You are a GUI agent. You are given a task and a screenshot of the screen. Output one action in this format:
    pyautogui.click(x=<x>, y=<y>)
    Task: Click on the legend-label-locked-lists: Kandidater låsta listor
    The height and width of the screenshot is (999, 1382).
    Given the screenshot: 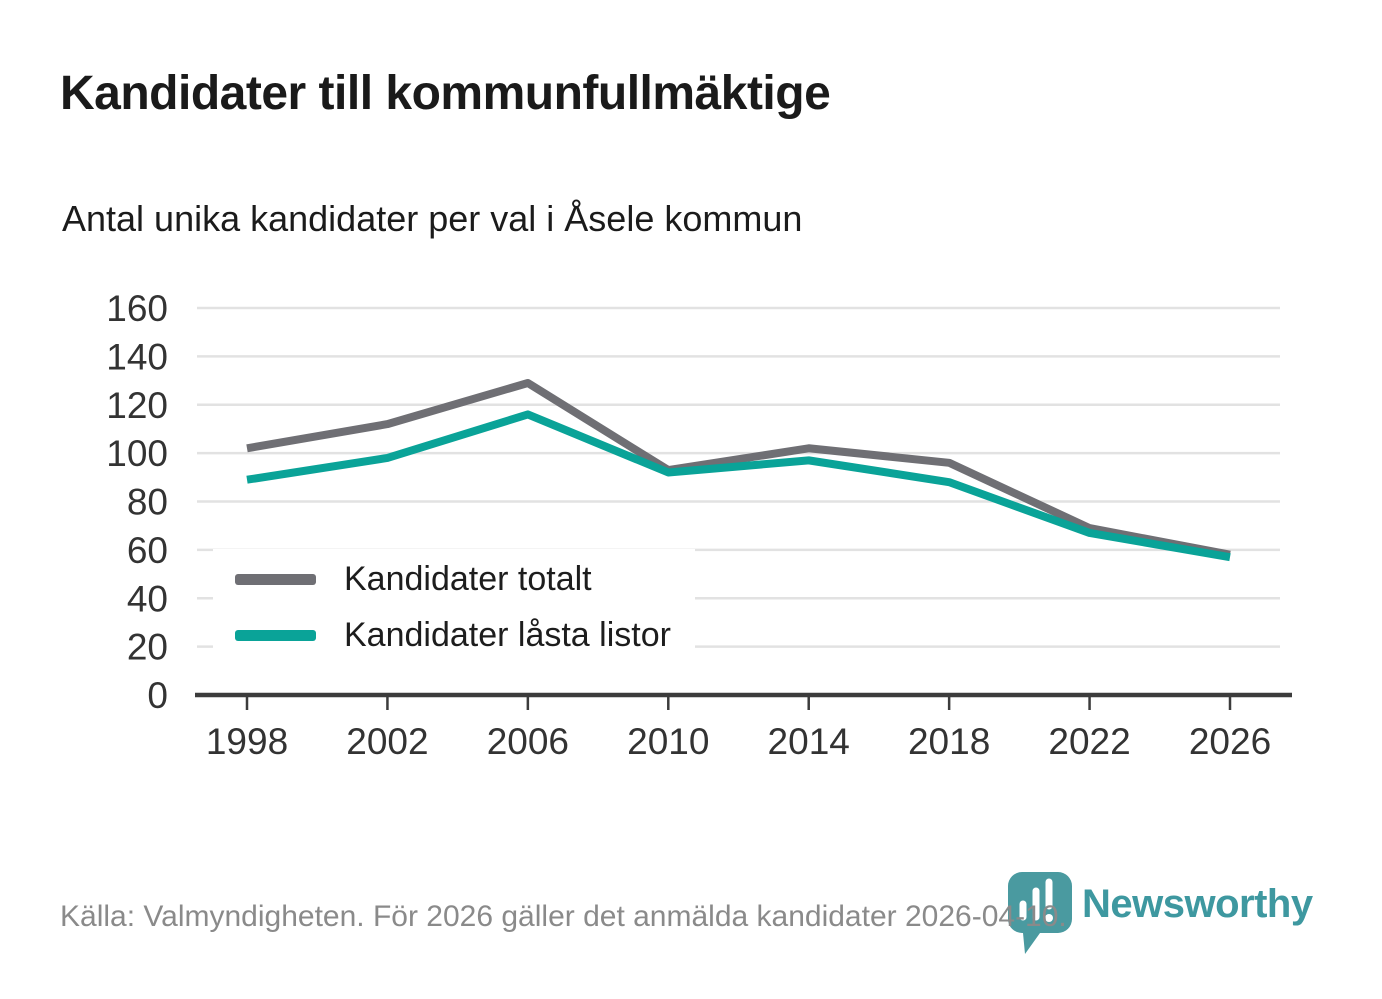 What is the action you would take?
    pyautogui.click(x=507, y=634)
    